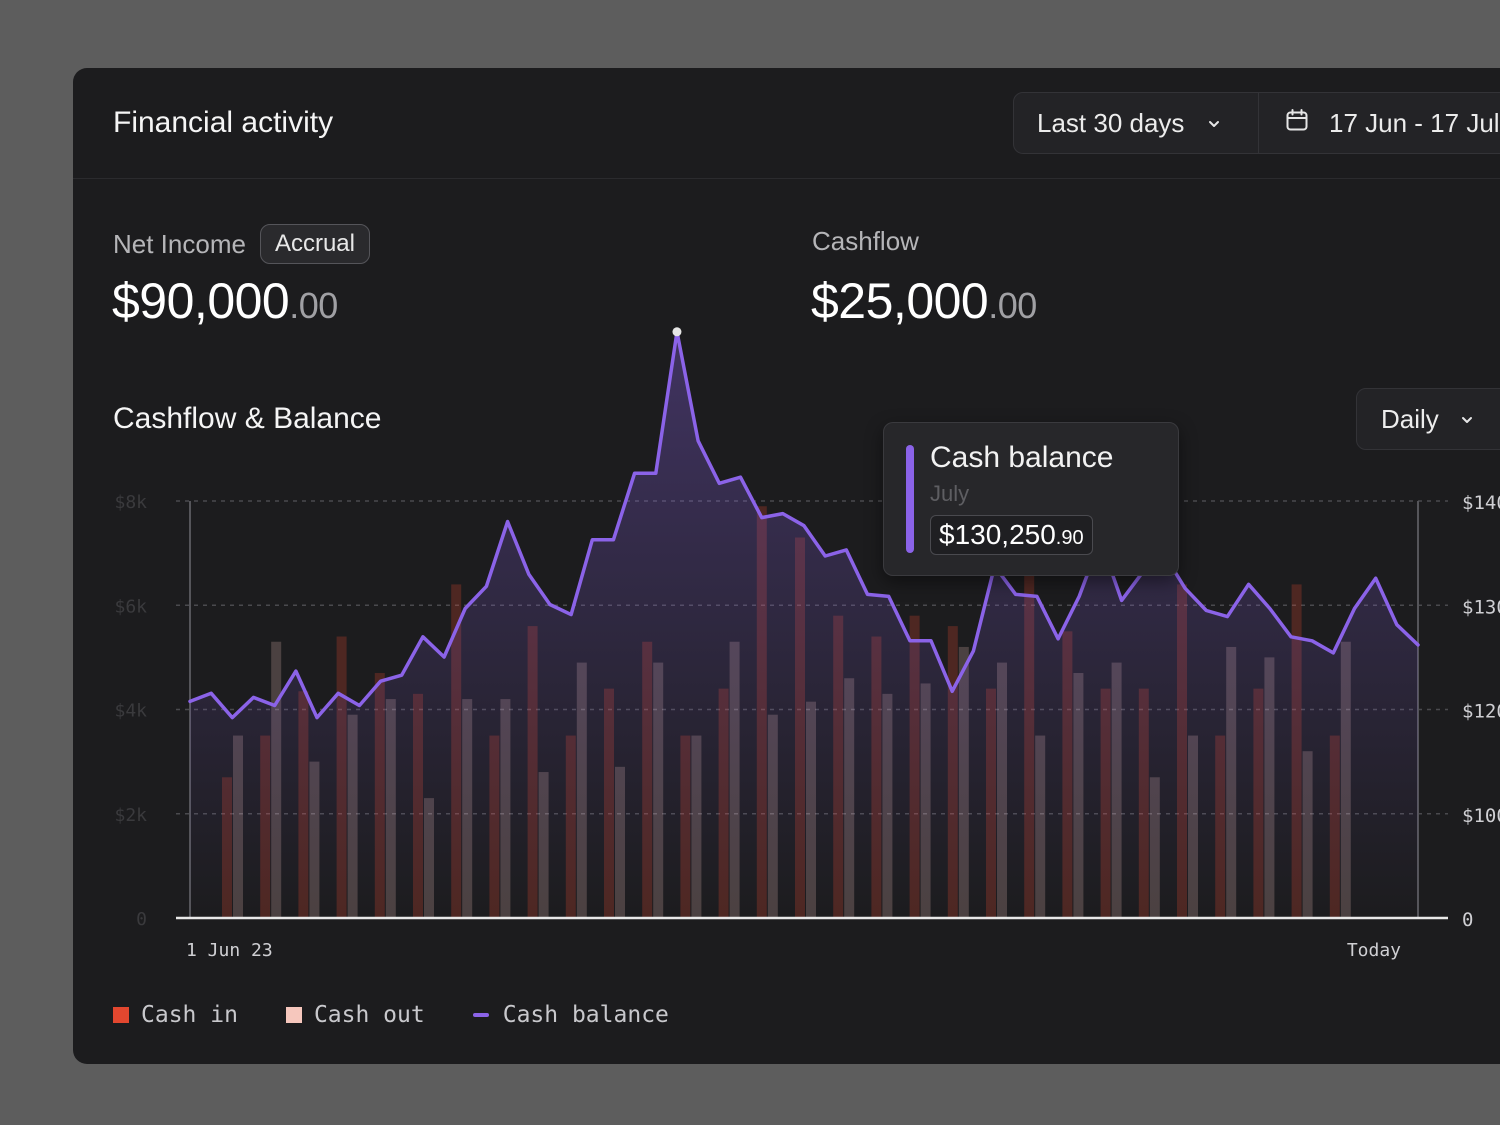 The height and width of the screenshot is (1125, 1500). I want to click on legend-cash-balance-label: Cash balance, so click(585, 1015).